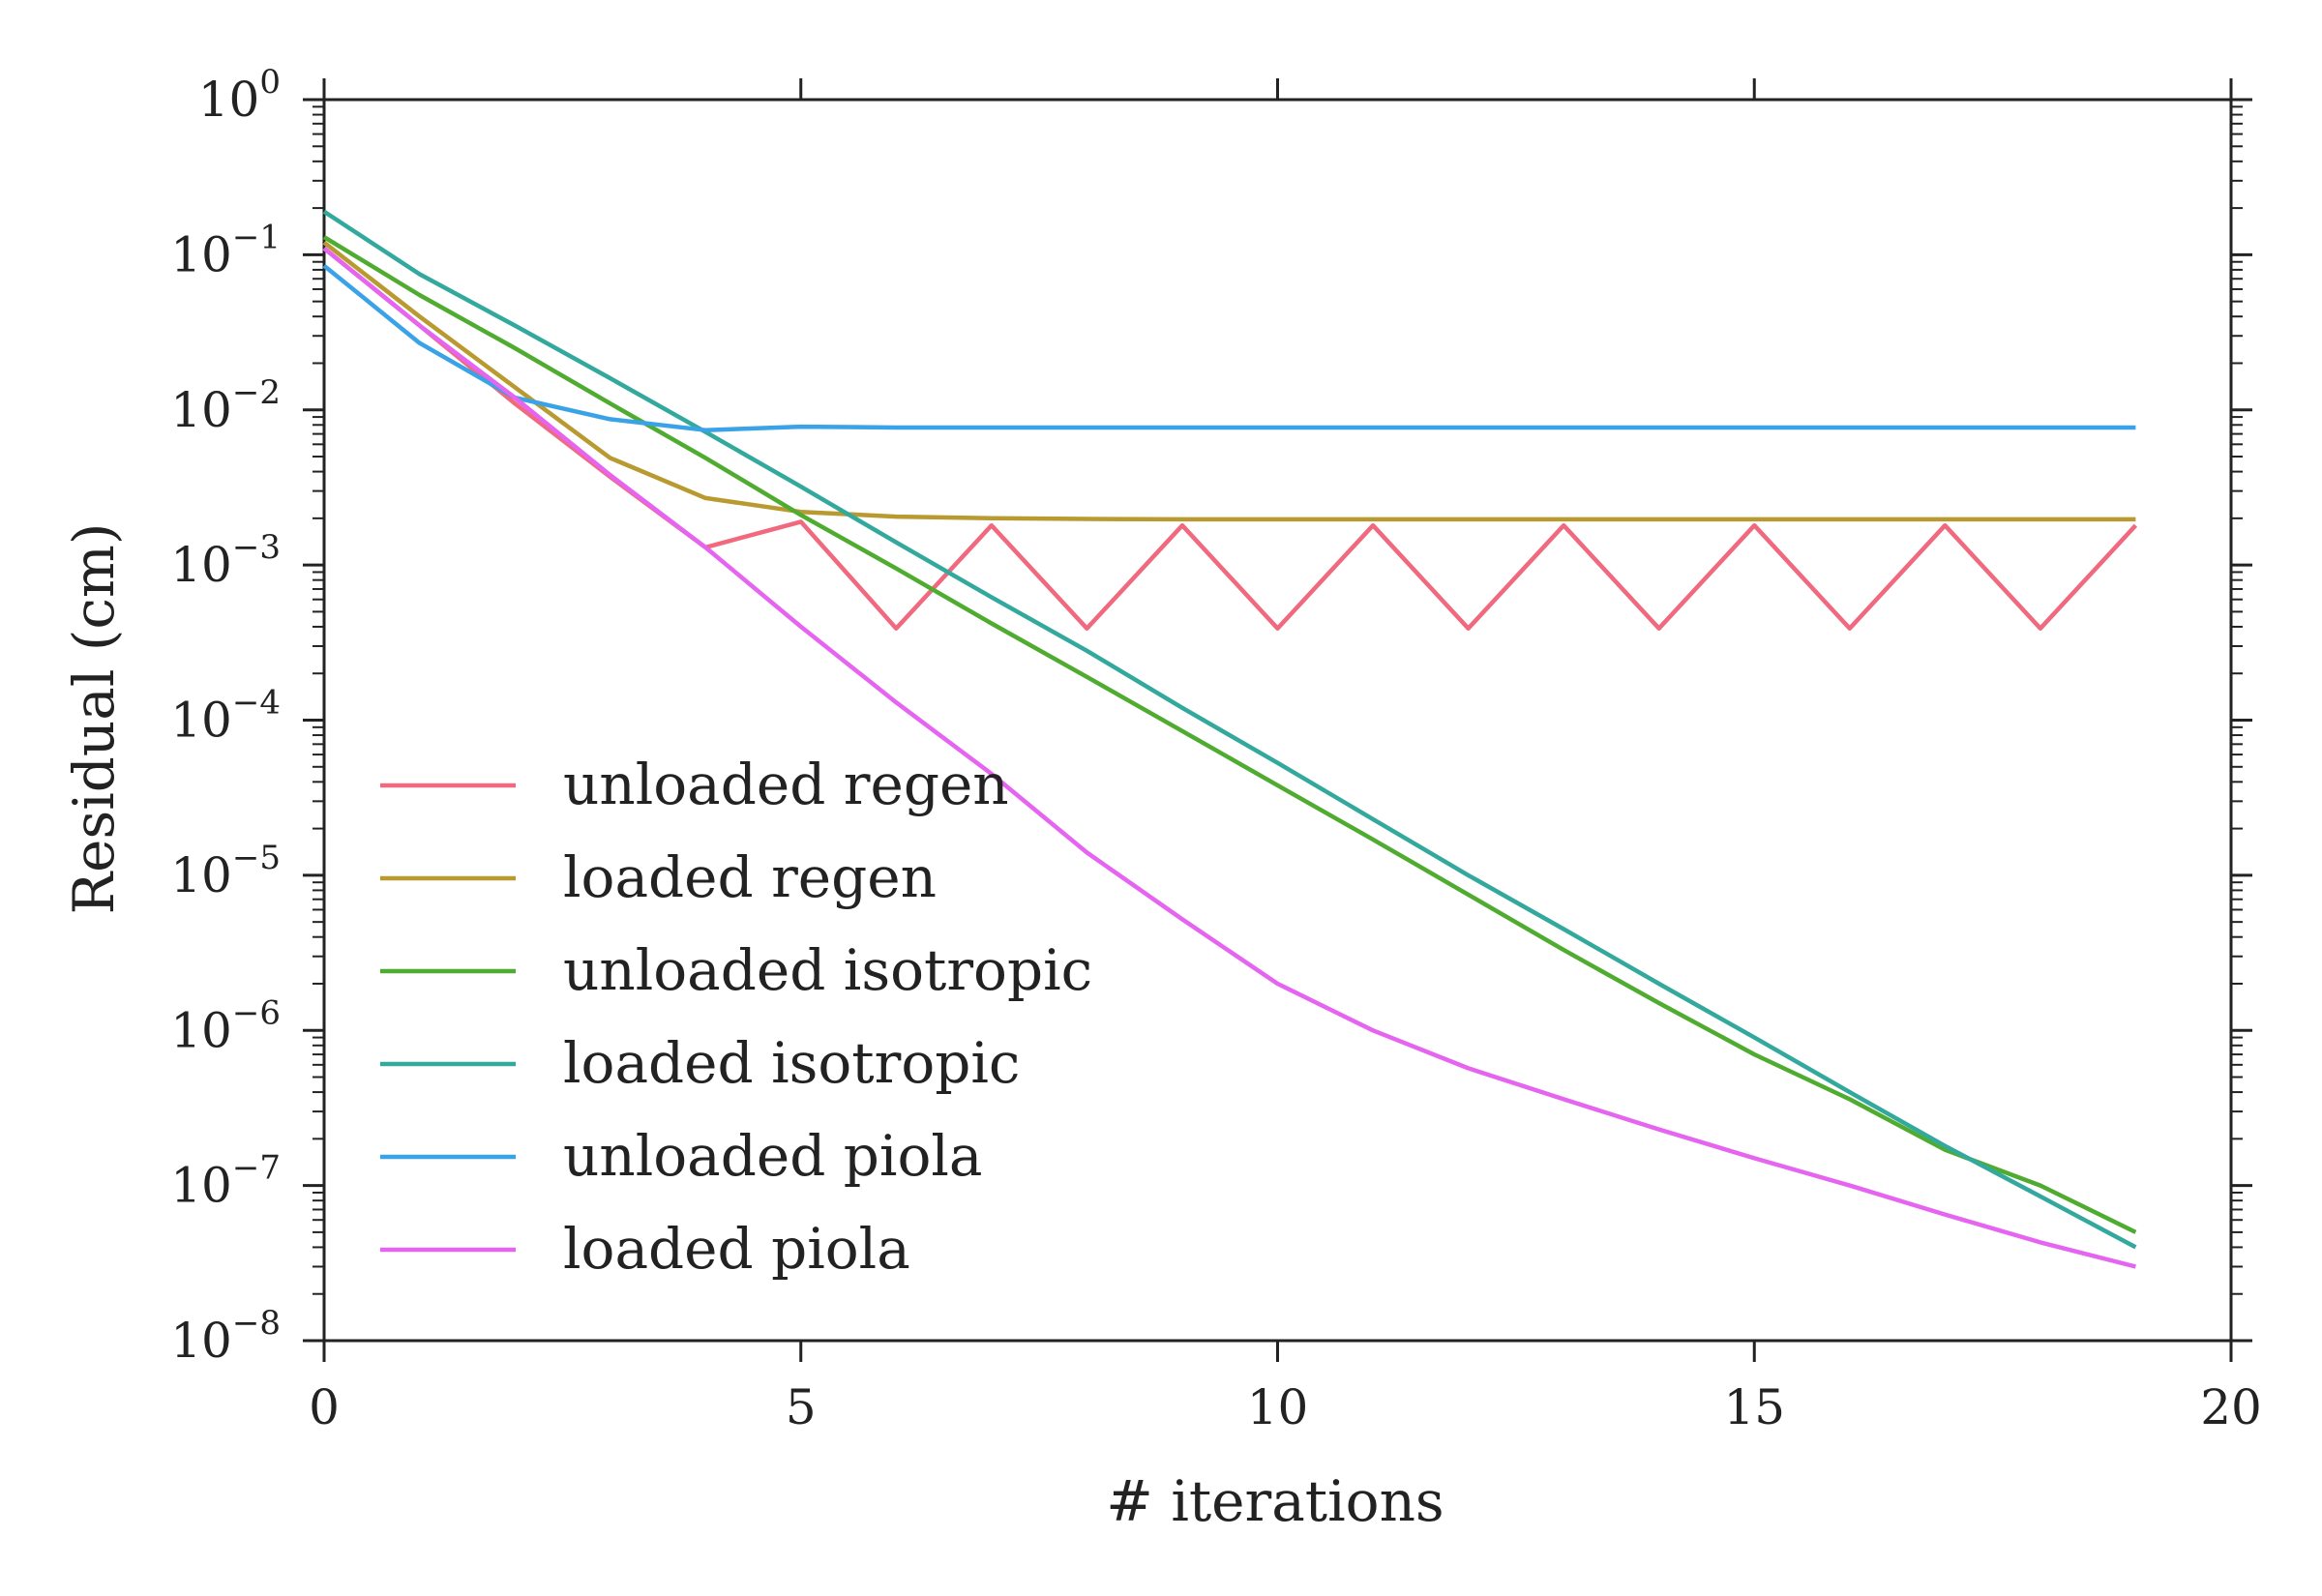 The image size is (2322, 1596). What do you see at coordinates (801, 1407) in the screenshot?
I see `x-tick-label: 5` at bounding box center [801, 1407].